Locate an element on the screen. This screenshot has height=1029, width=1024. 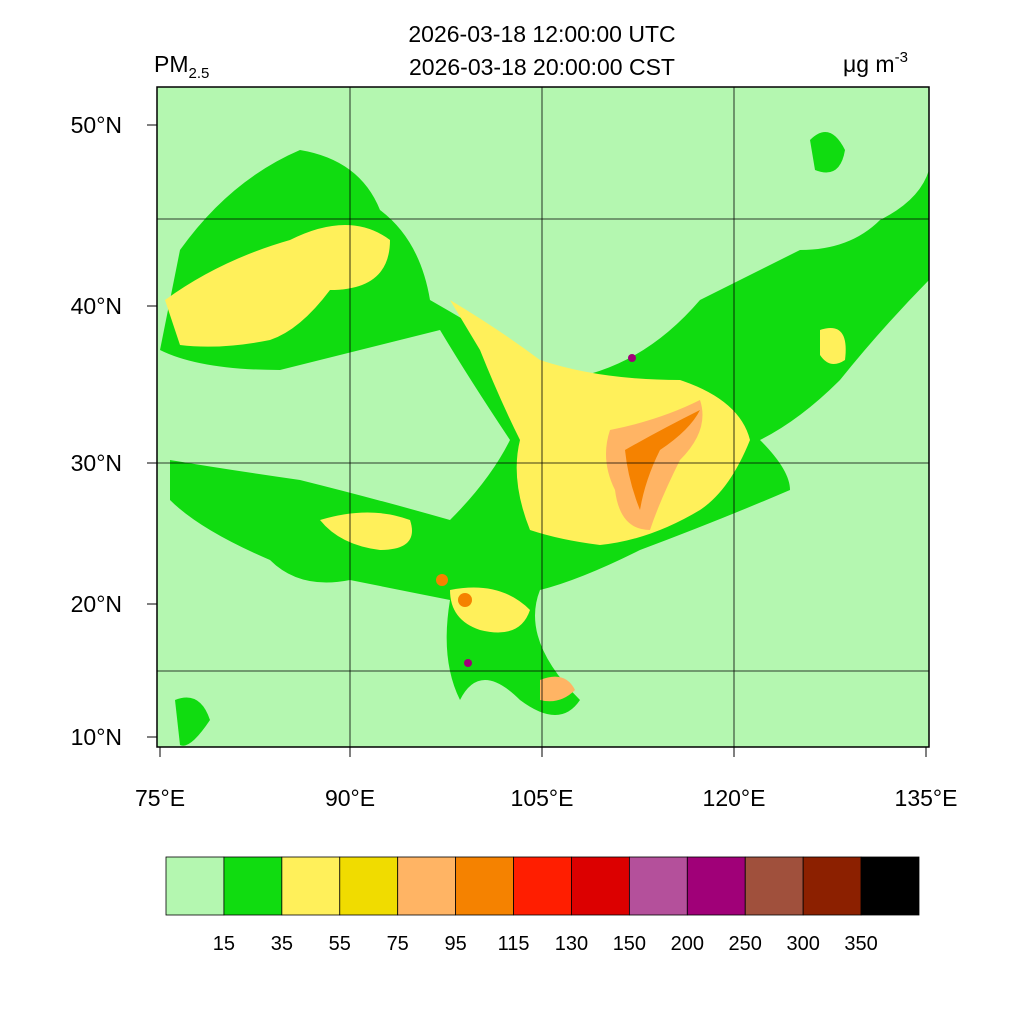
variable-label: PM2.5 is located at coordinates (181, 66).